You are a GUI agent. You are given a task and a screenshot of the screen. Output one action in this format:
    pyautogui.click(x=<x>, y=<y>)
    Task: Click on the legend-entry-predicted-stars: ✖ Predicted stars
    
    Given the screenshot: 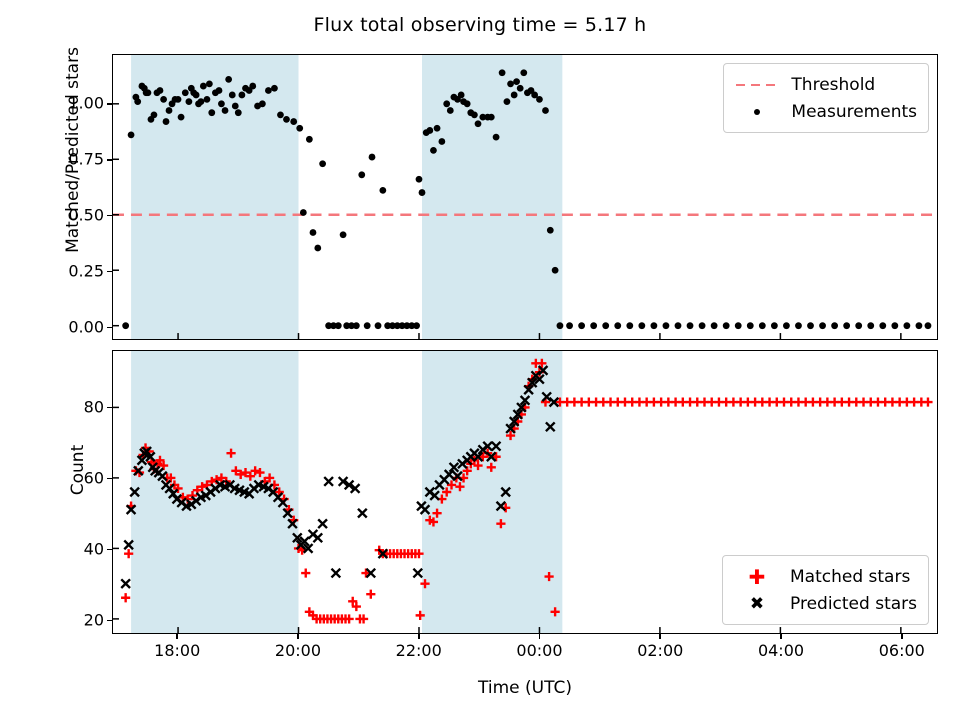 What is the action you would take?
    pyautogui.click(x=824, y=603)
    